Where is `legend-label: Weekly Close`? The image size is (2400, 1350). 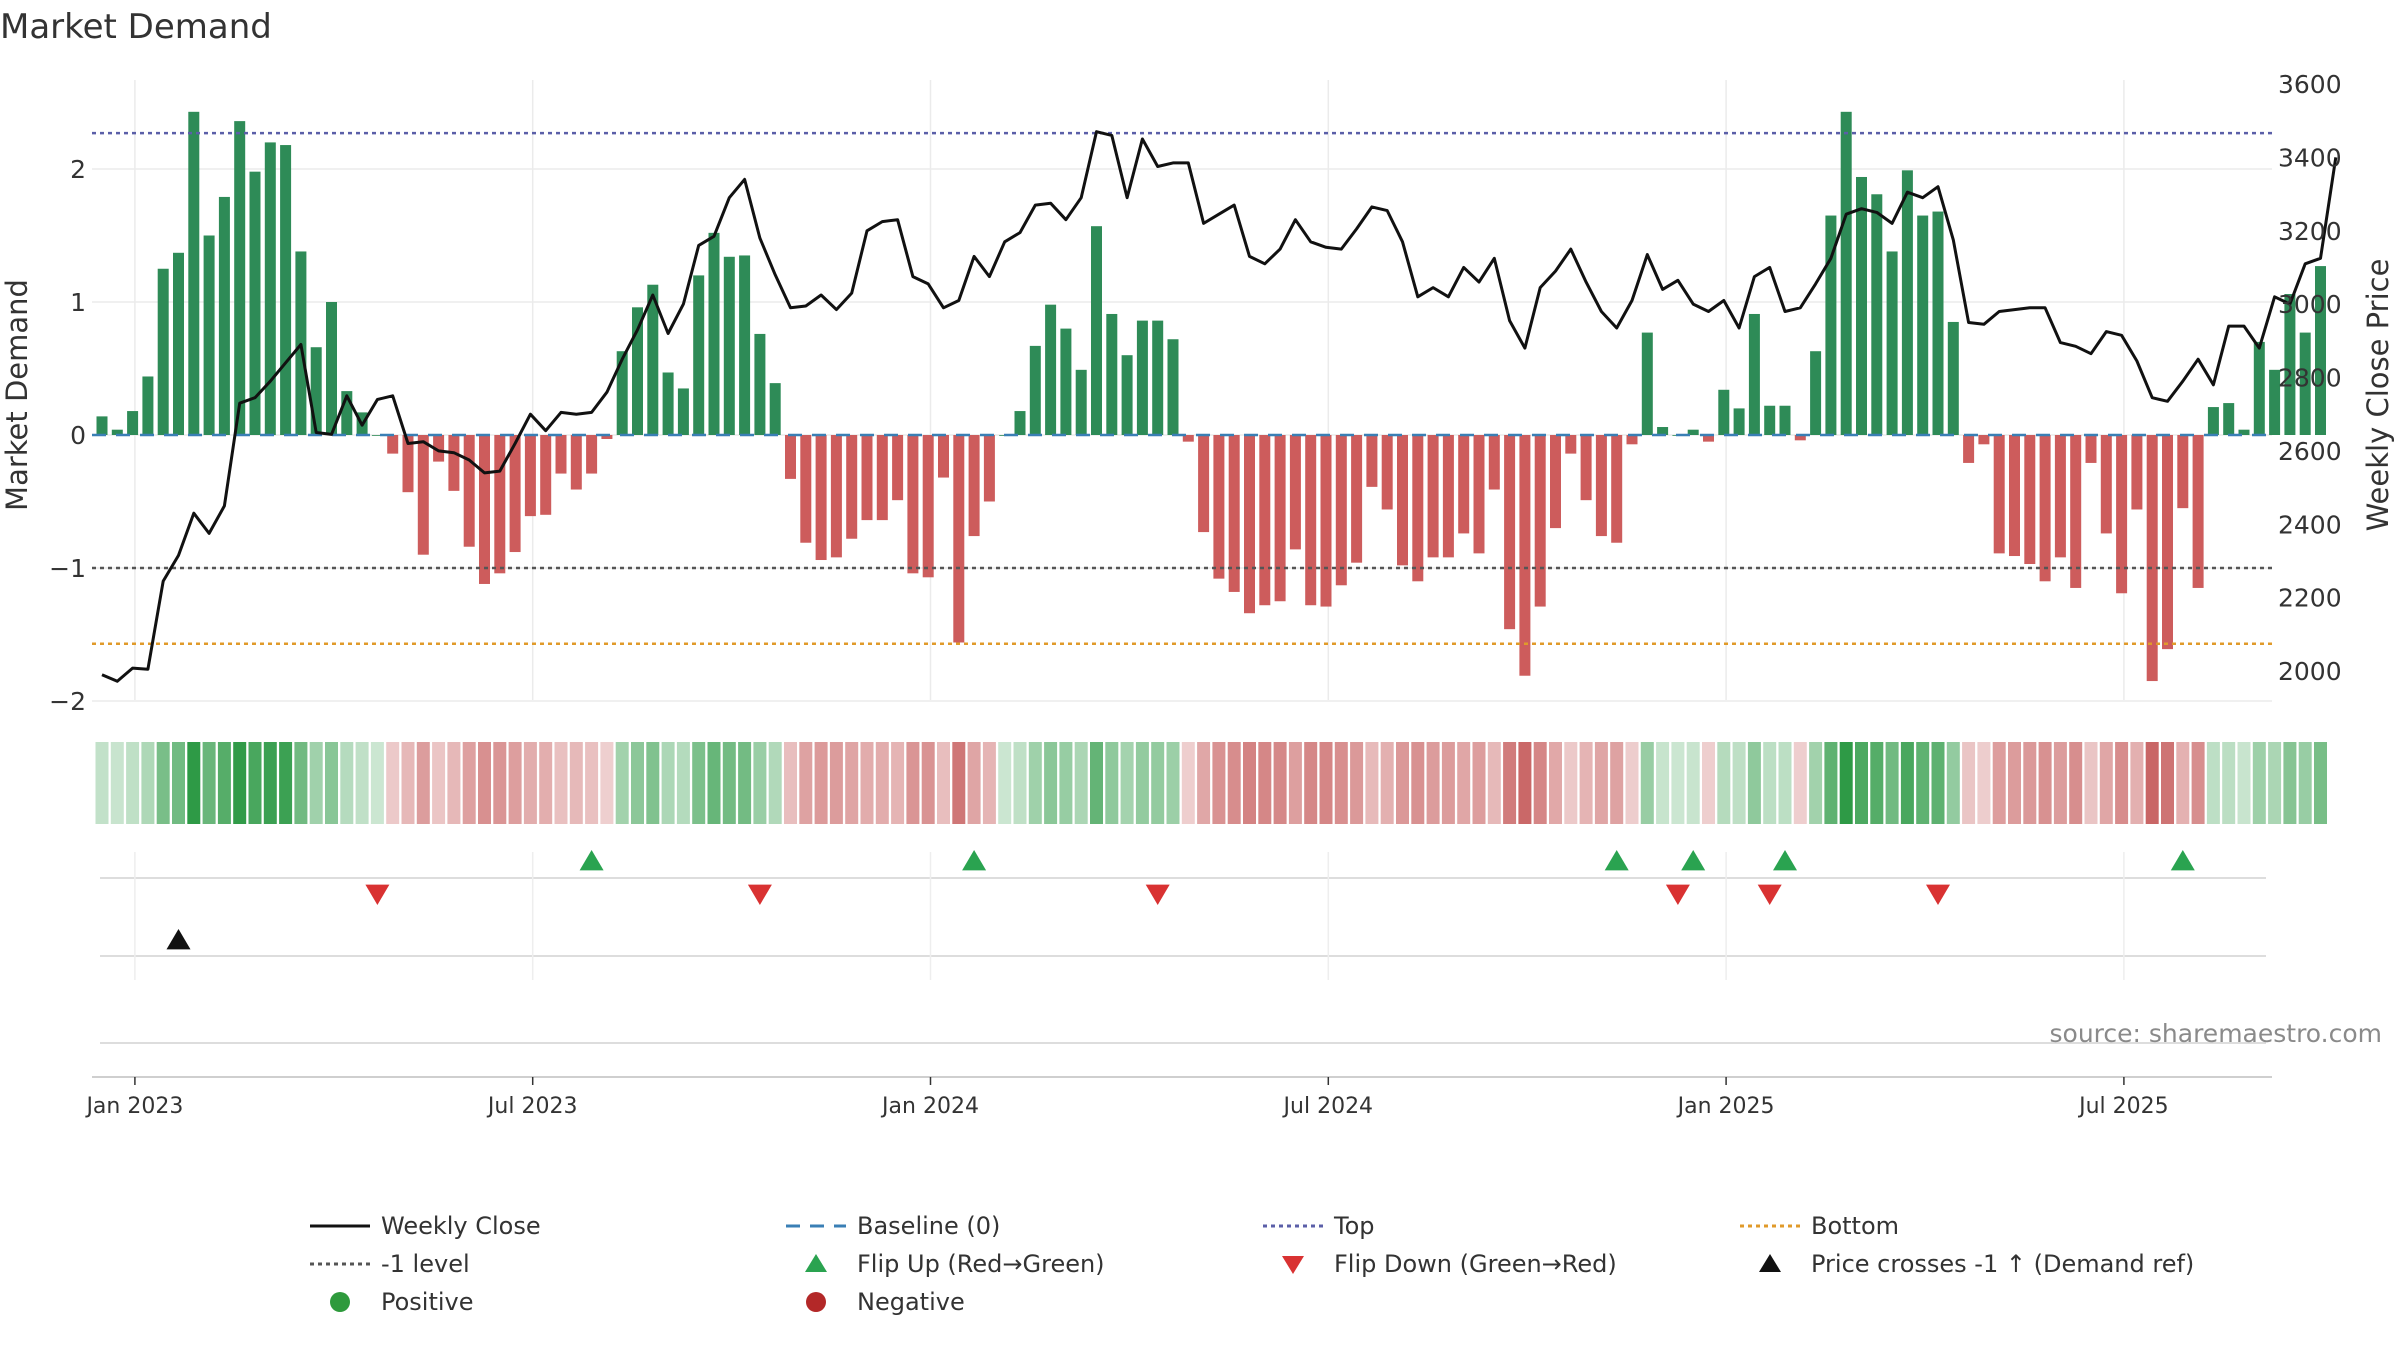
legend-label: Weekly Close is located at coordinates (461, 1226).